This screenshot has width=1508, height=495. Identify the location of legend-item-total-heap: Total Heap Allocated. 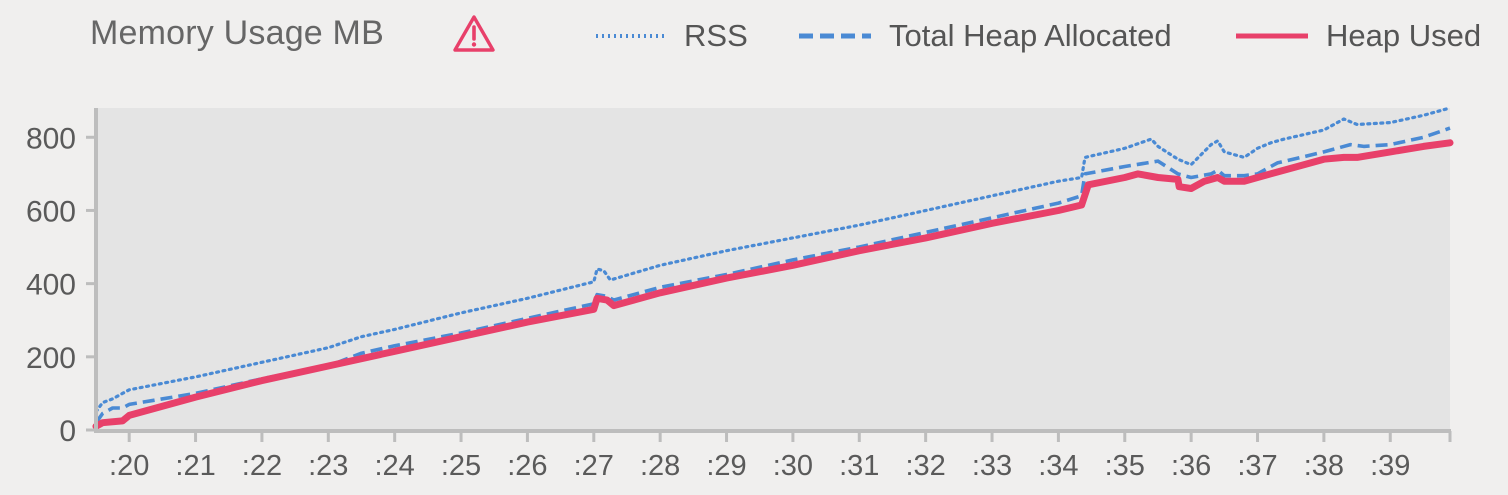
(985, 36).